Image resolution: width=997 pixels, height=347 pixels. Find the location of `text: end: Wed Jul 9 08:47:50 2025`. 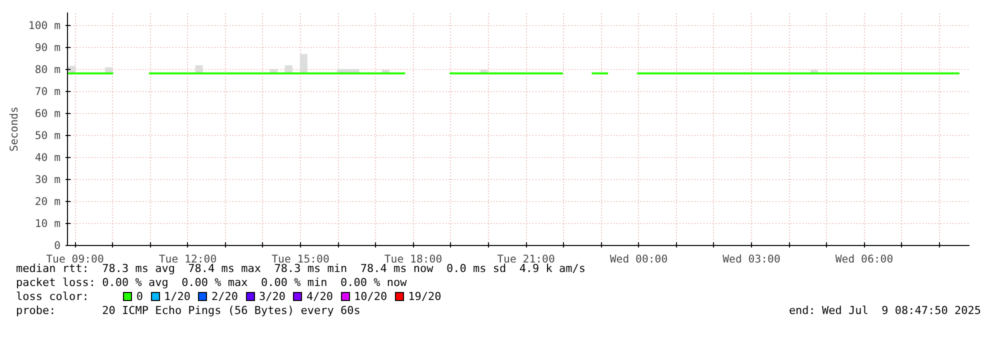

text: end: Wed Jul 9 08:47:50 2025 is located at coordinates (884, 311).